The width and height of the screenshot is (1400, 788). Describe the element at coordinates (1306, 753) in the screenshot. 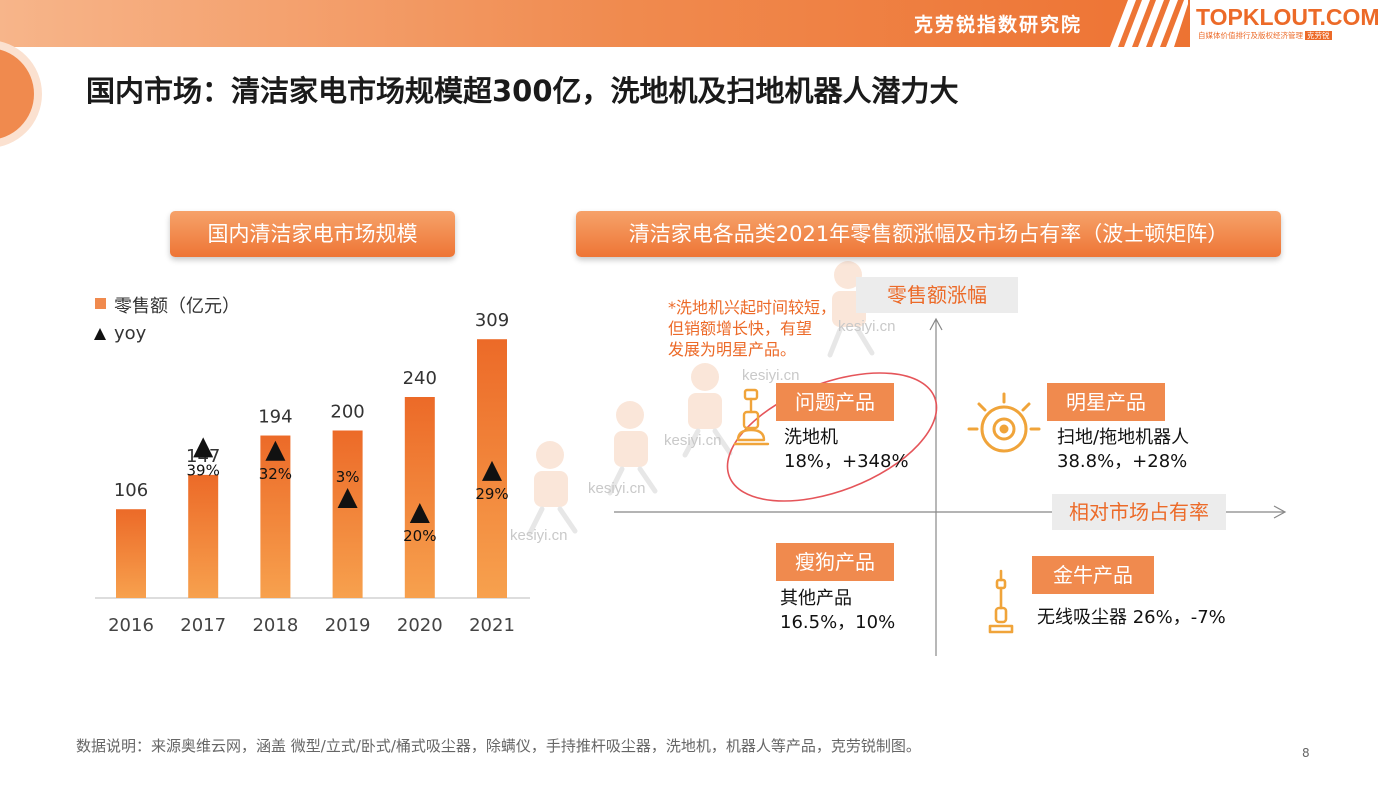

I see `page-number: 8` at that location.